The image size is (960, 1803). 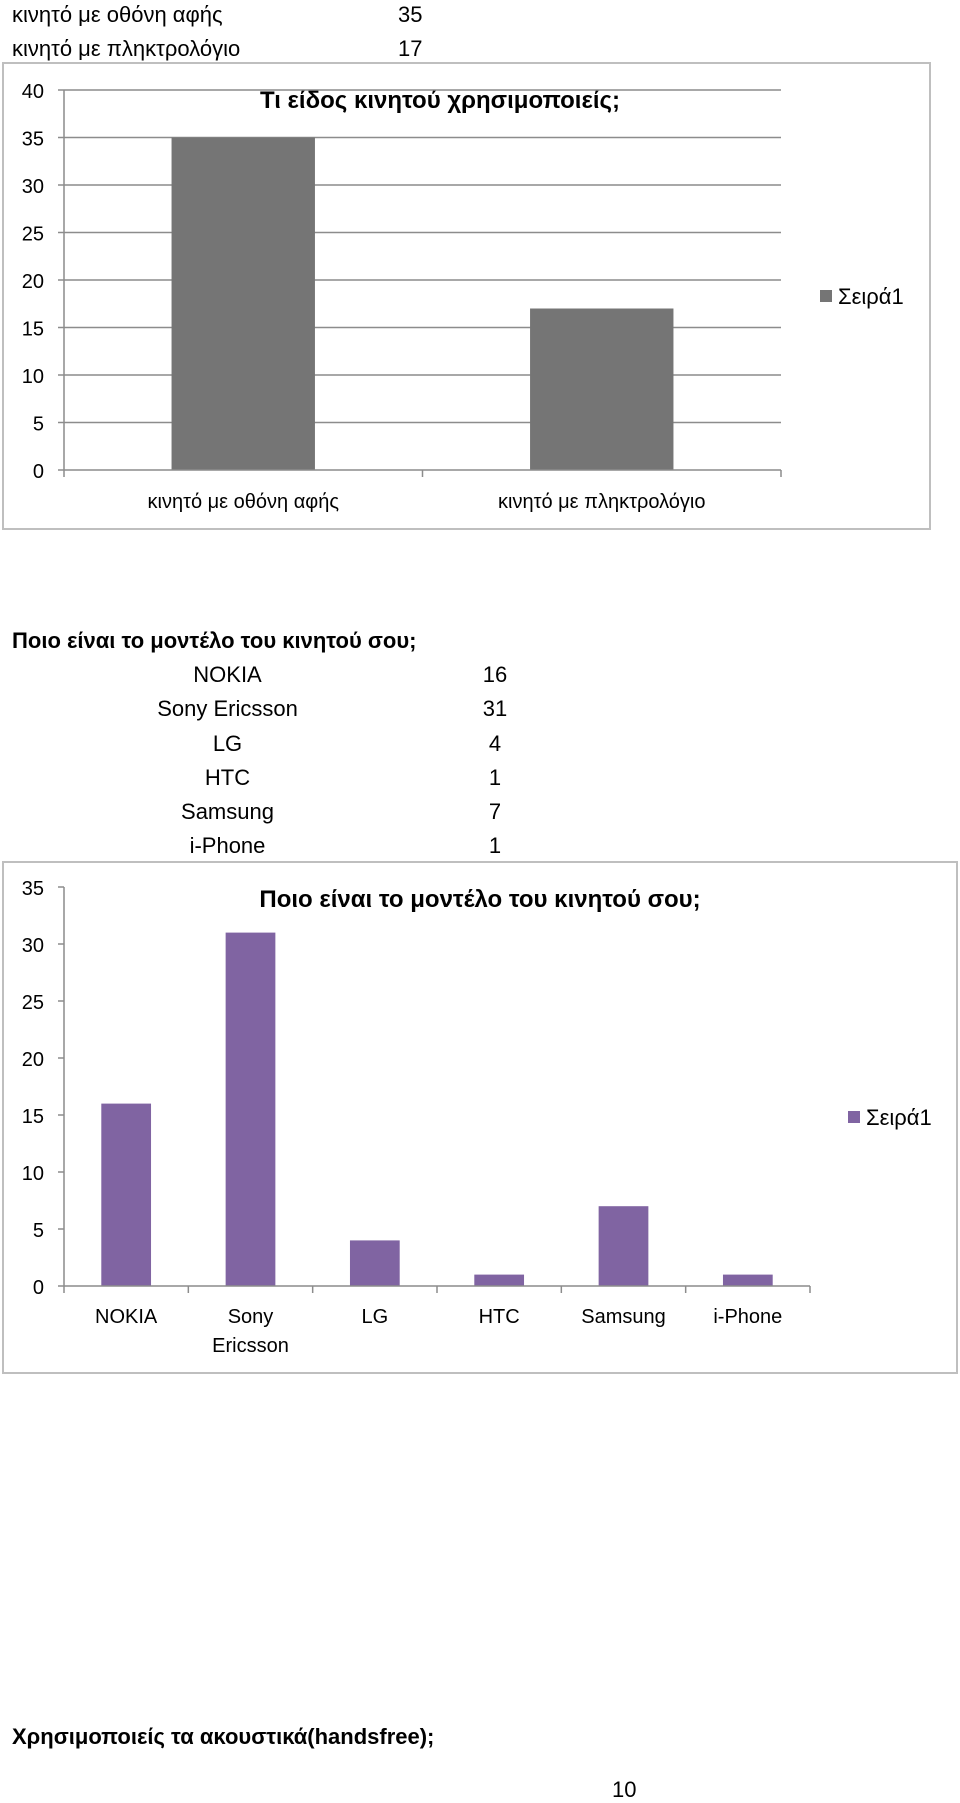 I want to click on model-row-value: 4, so click(x=495, y=743).